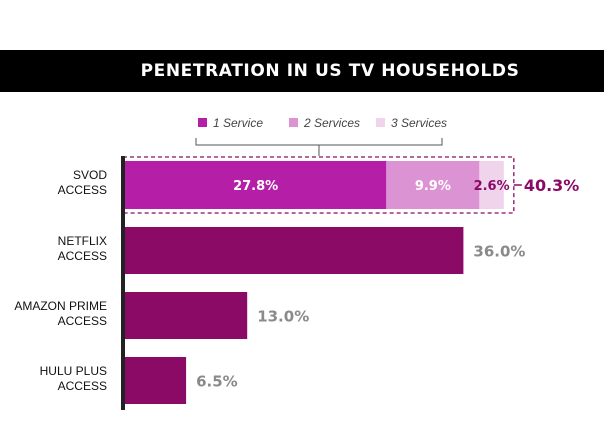 This screenshot has width=604, height=435. I want to click on bar-value-label-2: 13.0%, so click(283, 317).